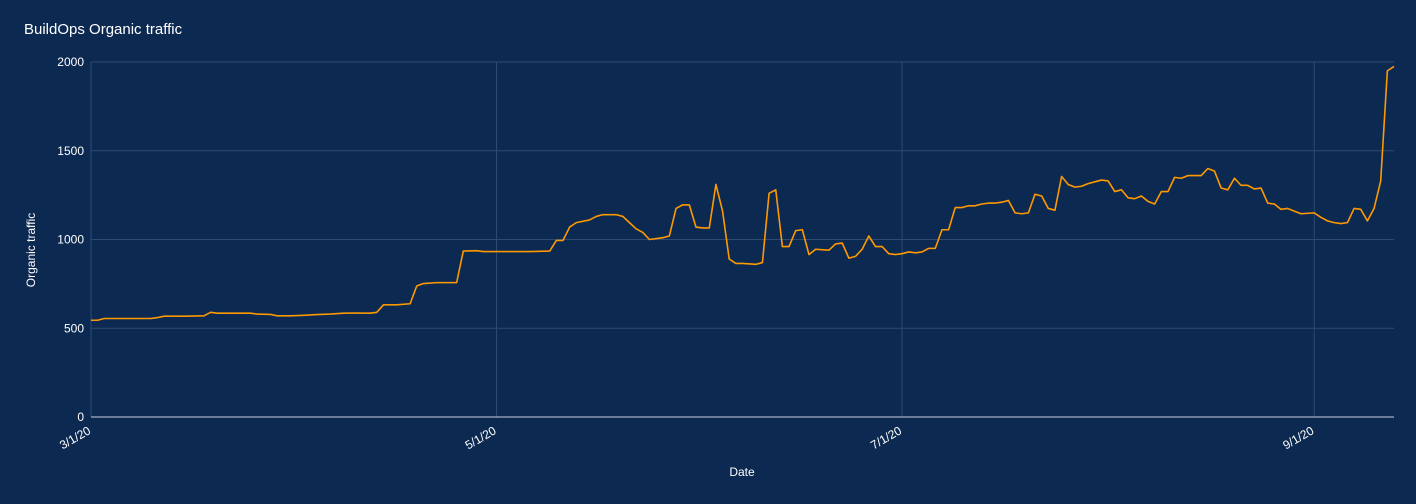 This screenshot has width=1416, height=504. Describe the element at coordinates (70, 62) in the screenshot. I see `y-tick-label: 2000` at that location.